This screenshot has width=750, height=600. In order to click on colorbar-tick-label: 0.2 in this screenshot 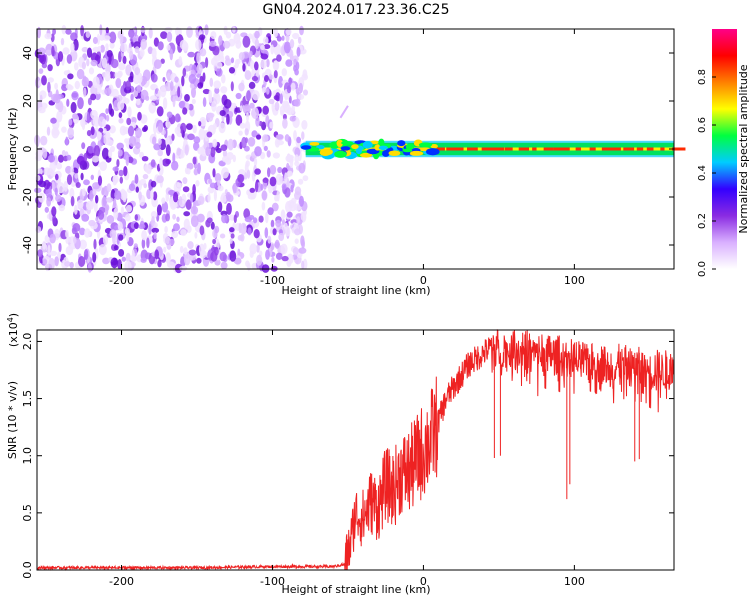, I will do `click(702, 221)`.